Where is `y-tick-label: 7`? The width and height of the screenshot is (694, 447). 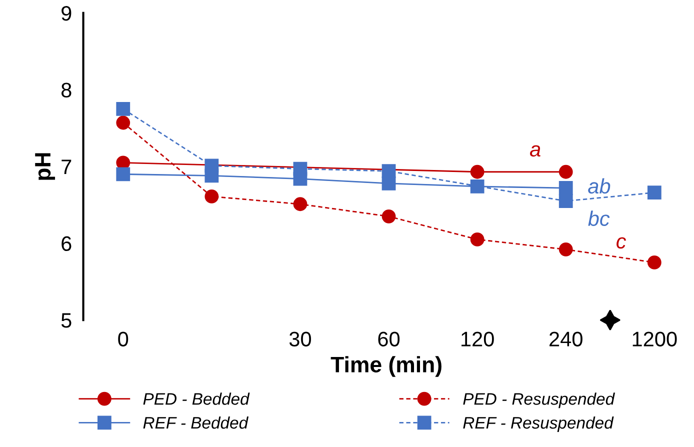
y-tick-label: 7 is located at coordinates (67, 167).